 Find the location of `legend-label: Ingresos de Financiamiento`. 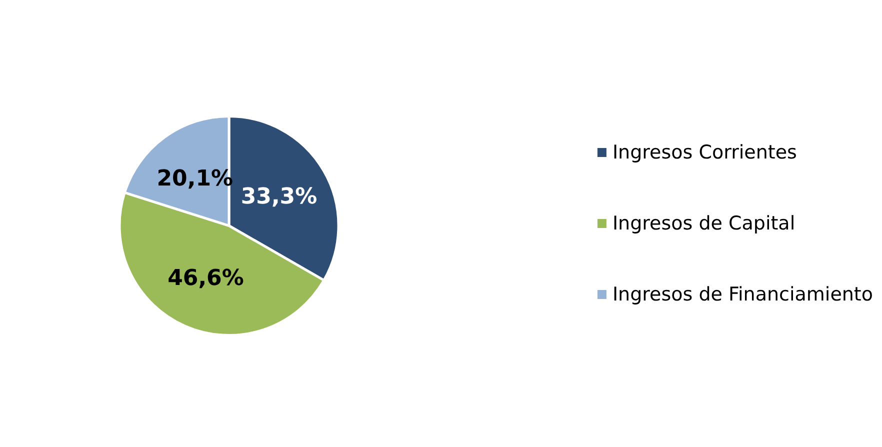

legend-label: Ingresos de Financiamiento is located at coordinates (743, 295).